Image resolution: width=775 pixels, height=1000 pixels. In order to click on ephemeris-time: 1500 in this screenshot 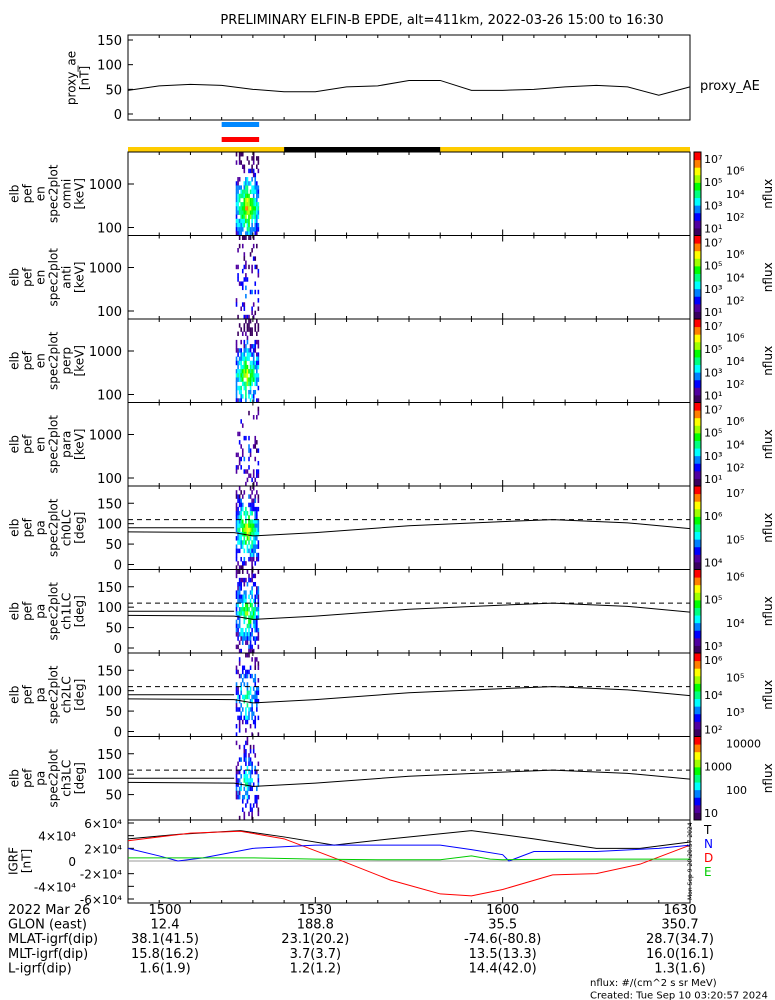, I will do `click(164, 910)`.